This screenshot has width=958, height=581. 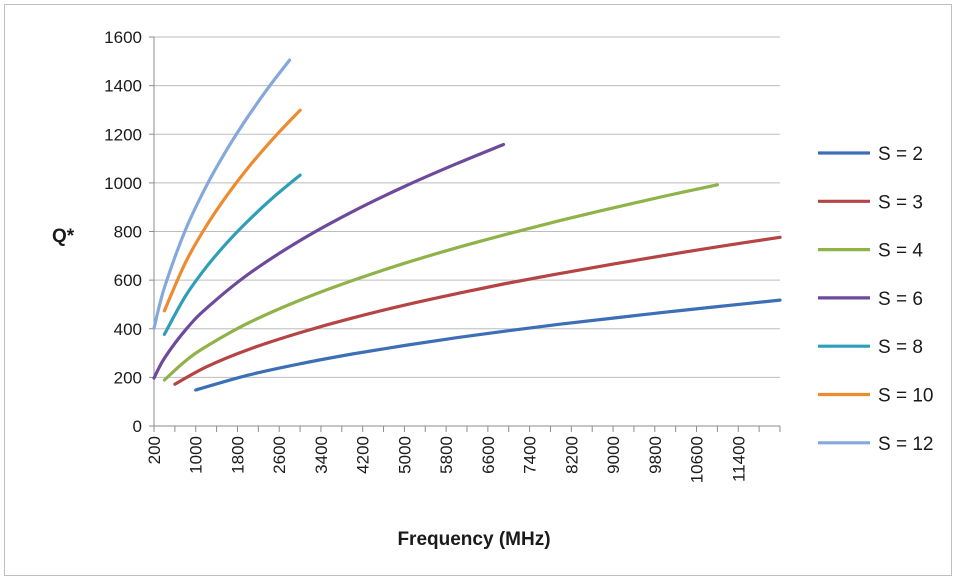 I want to click on series-line-s10, so click(x=232, y=210).